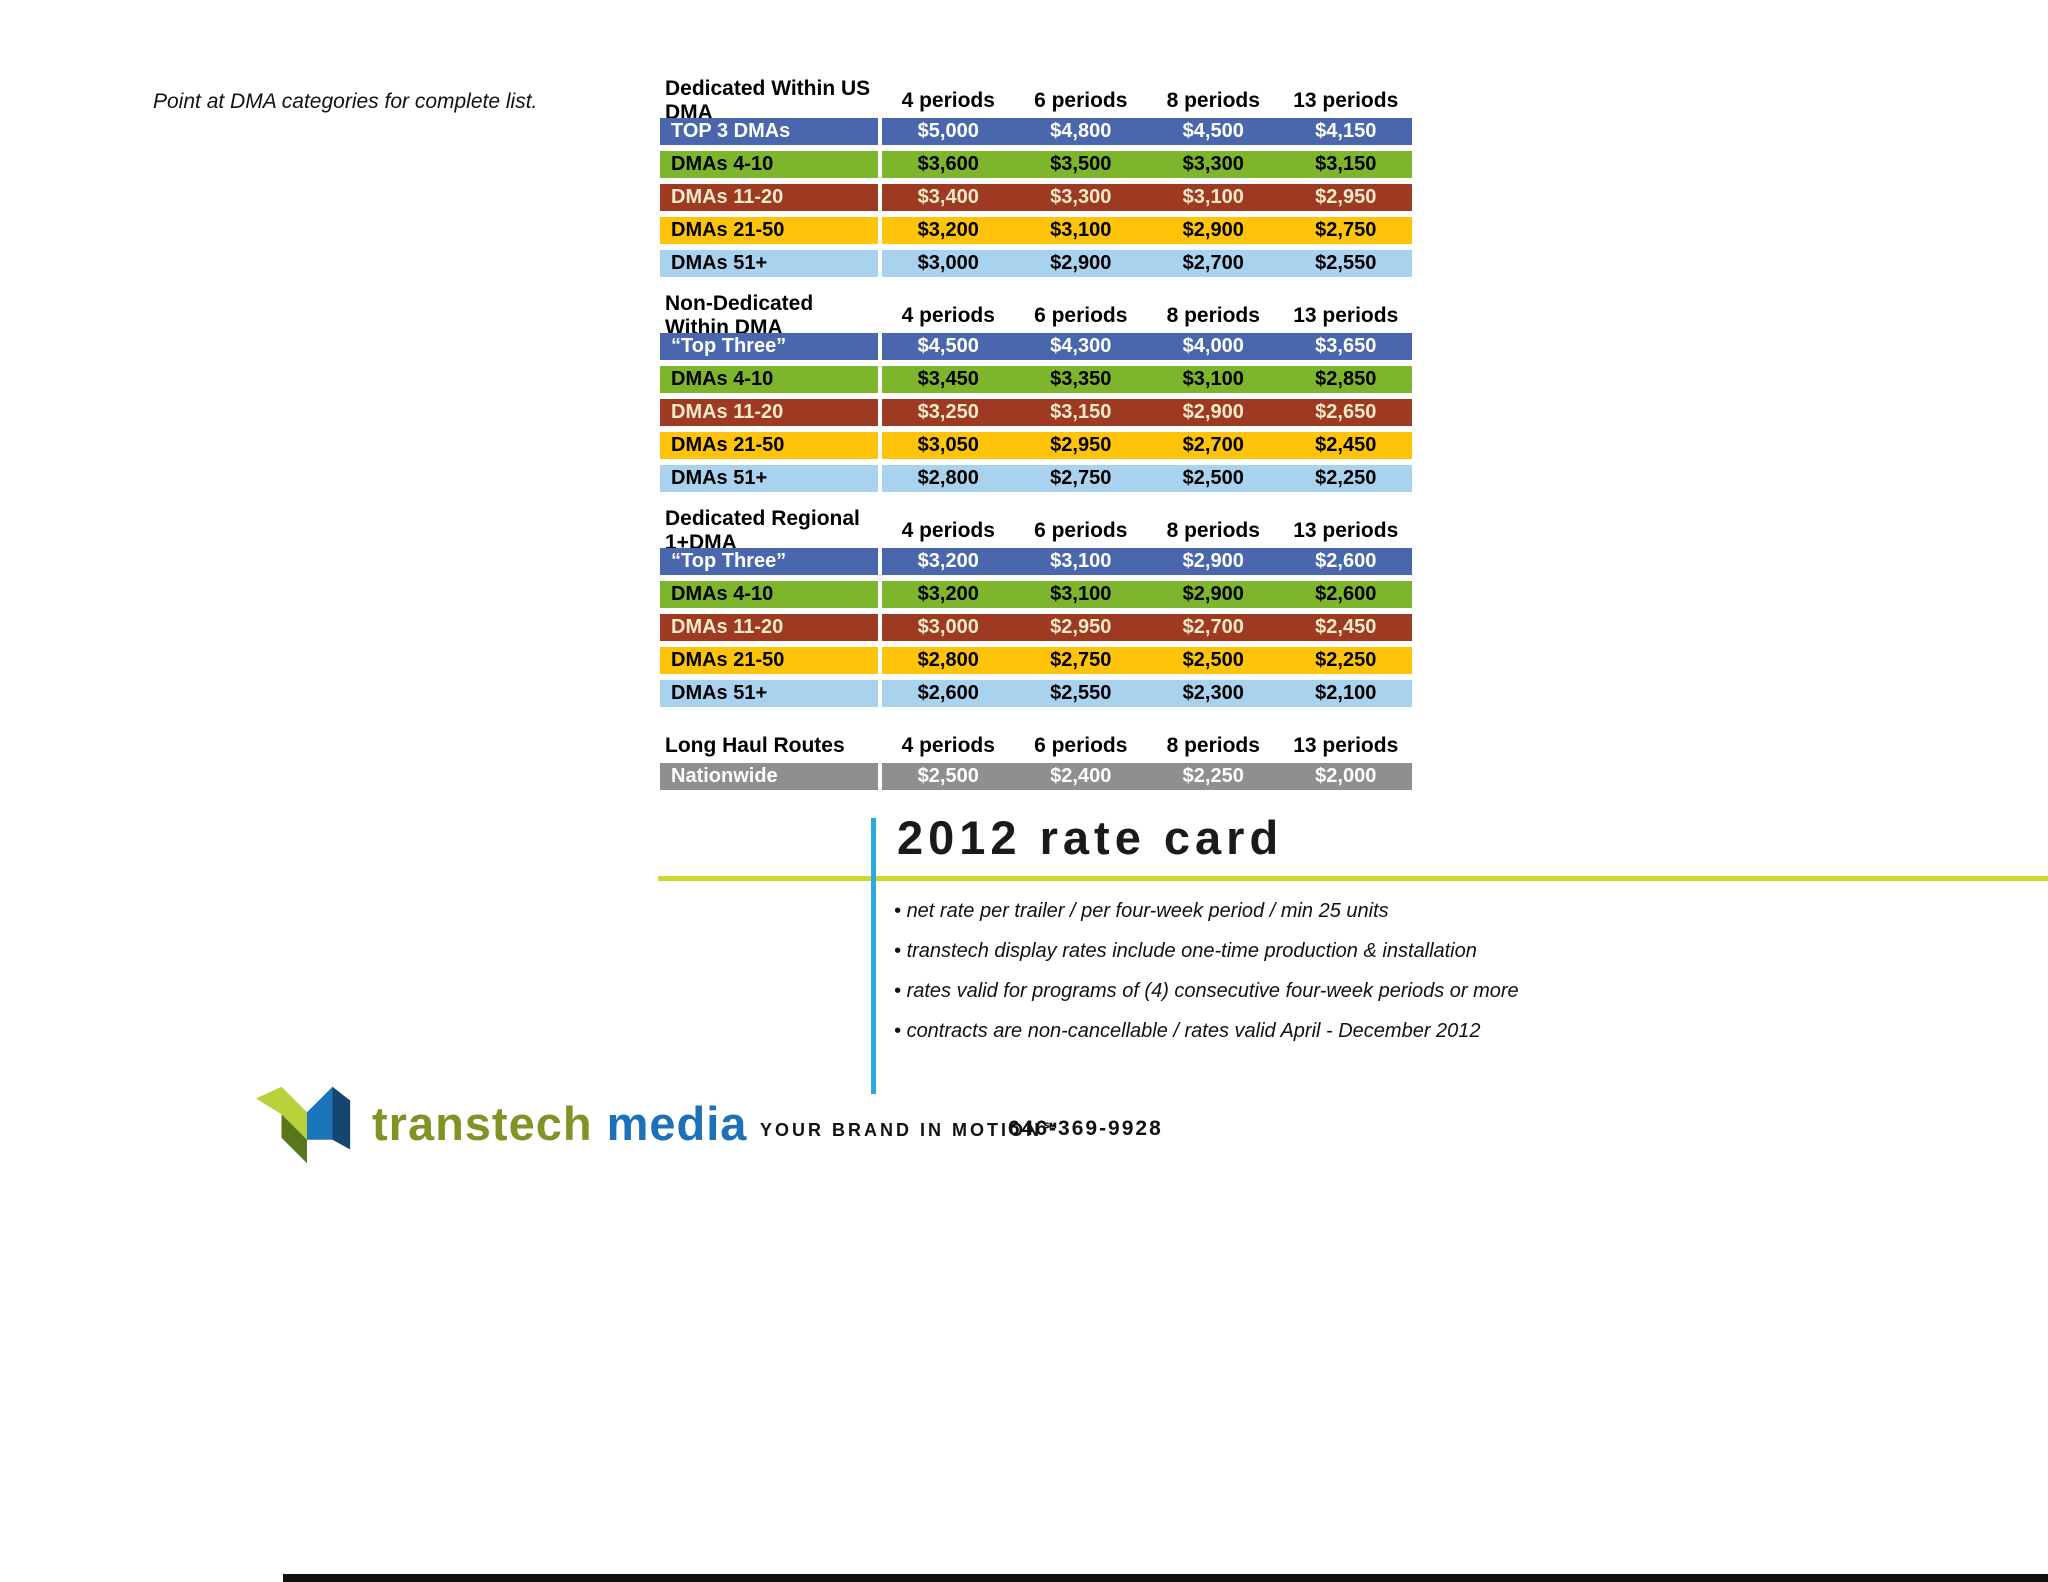 The width and height of the screenshot is (2048, 1582). I want to click on page-bottom-edge, so click(1165, 1578).